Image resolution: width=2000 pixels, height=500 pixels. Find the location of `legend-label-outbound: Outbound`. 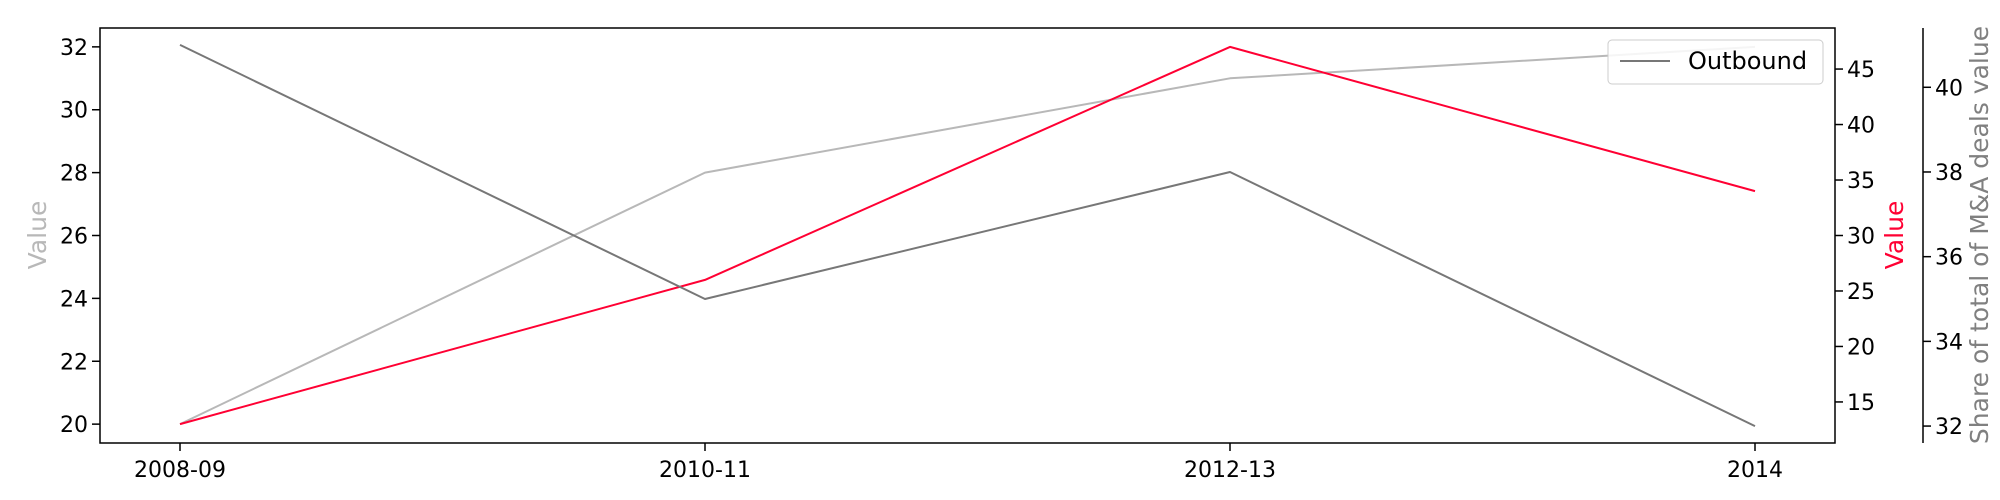

legend-label-outbound: Outbound is located at coordinates (1747, 61).